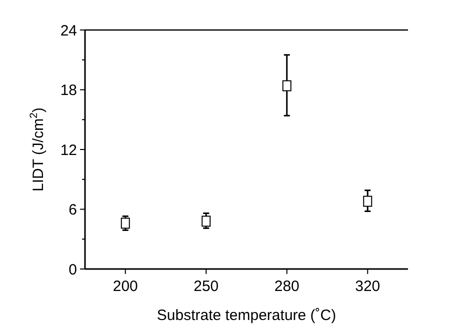 The height and width of the screenshot is (332, 474). Describe the element at coordinates (206, 286) in the screenshot. I see `x-tick-label: 250` at that location.